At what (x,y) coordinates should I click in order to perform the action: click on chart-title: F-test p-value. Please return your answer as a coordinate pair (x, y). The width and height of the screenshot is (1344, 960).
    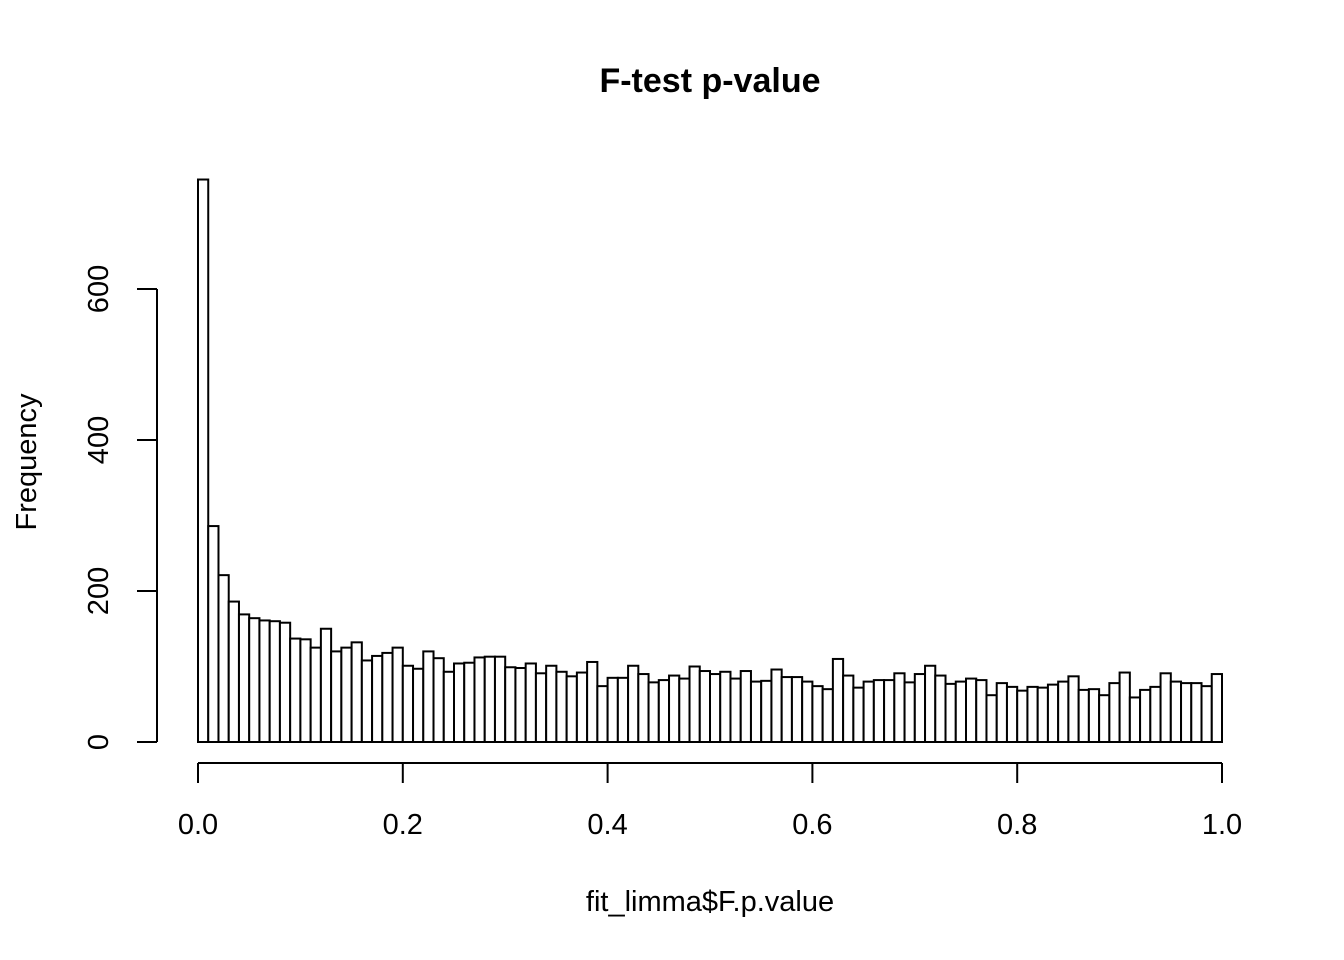
    Looking at the image, I should click on (709, 81).